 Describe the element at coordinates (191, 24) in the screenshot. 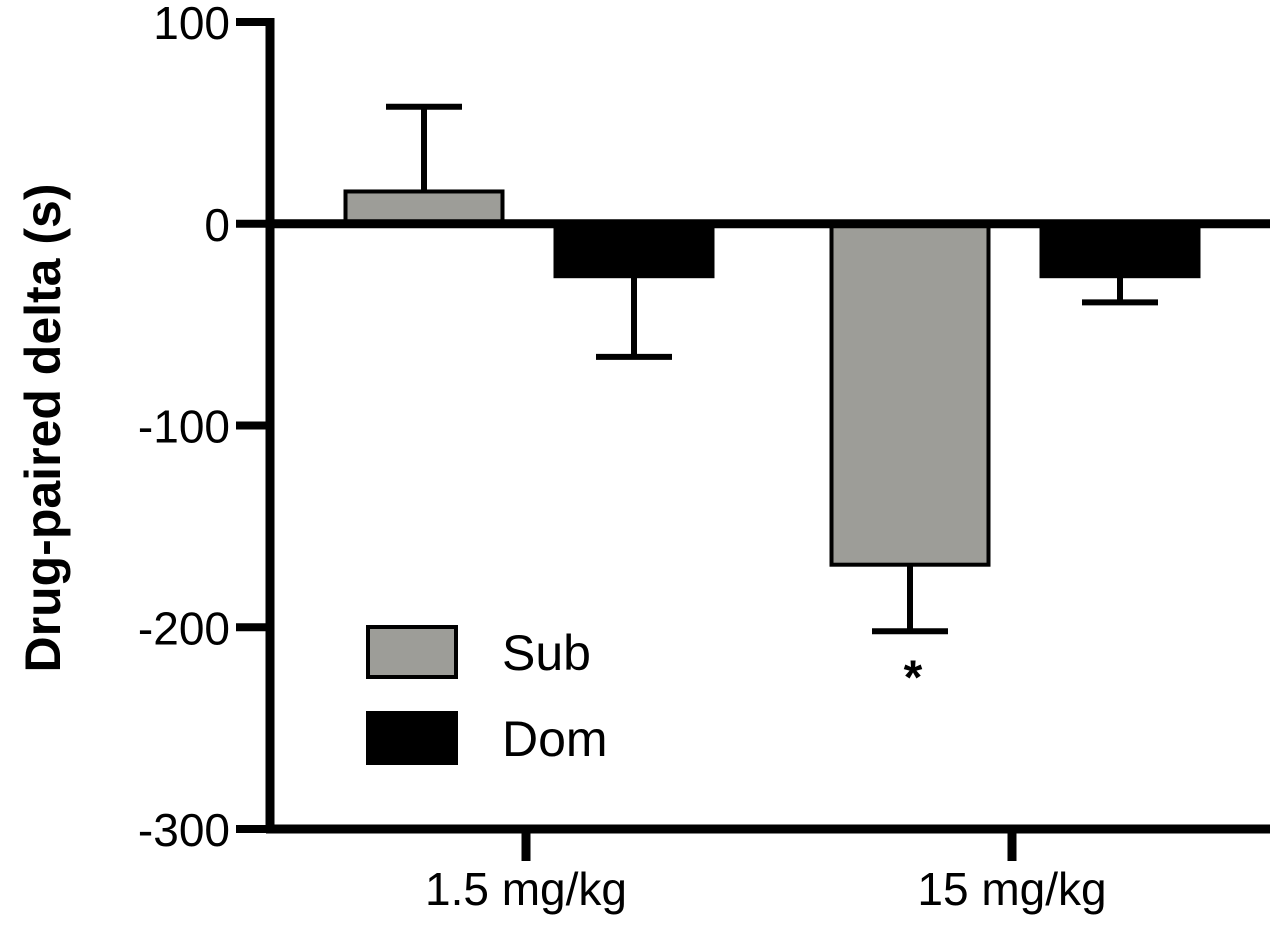

I see `y-tick-label: 100` at that location.